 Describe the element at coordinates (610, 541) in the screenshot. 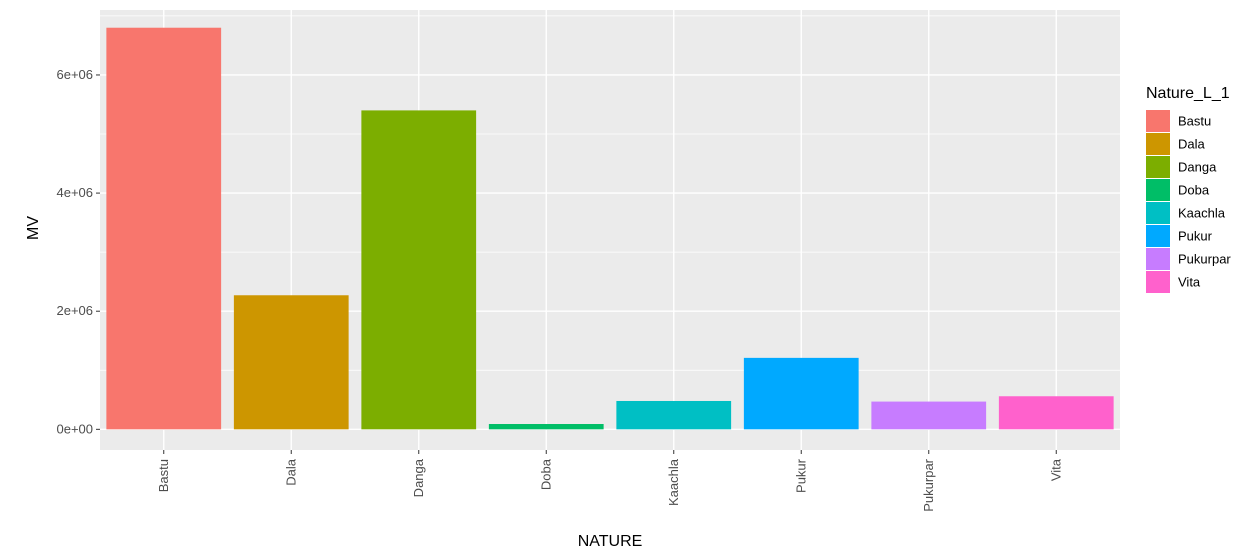

I see `x-axis-title: NATURE` at that location.